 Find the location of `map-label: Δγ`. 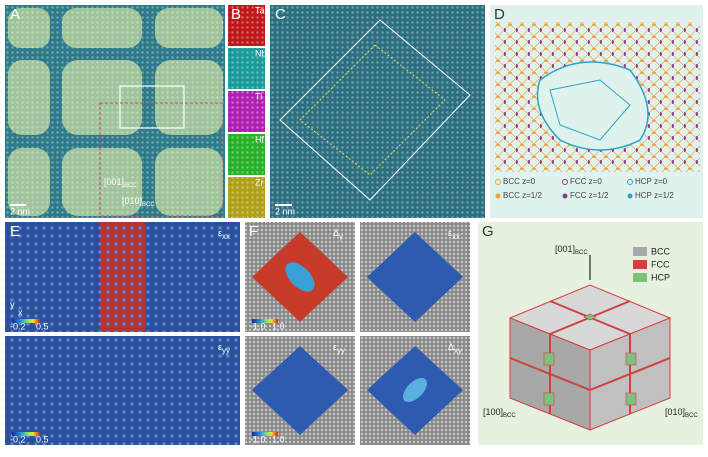

map-label: Δγ is located at coordinates (338, 234).